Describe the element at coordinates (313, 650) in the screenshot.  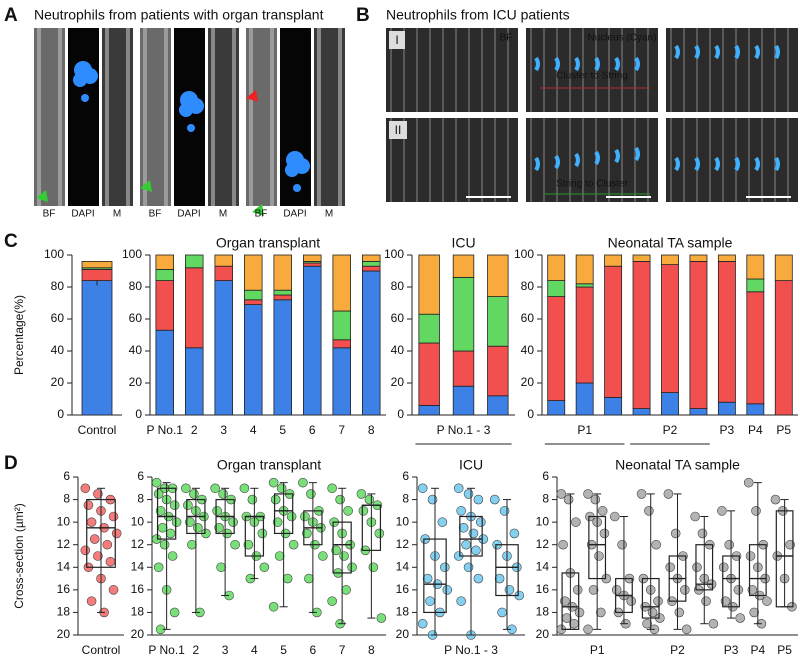
I see `x-tick-label: 6` at that location.